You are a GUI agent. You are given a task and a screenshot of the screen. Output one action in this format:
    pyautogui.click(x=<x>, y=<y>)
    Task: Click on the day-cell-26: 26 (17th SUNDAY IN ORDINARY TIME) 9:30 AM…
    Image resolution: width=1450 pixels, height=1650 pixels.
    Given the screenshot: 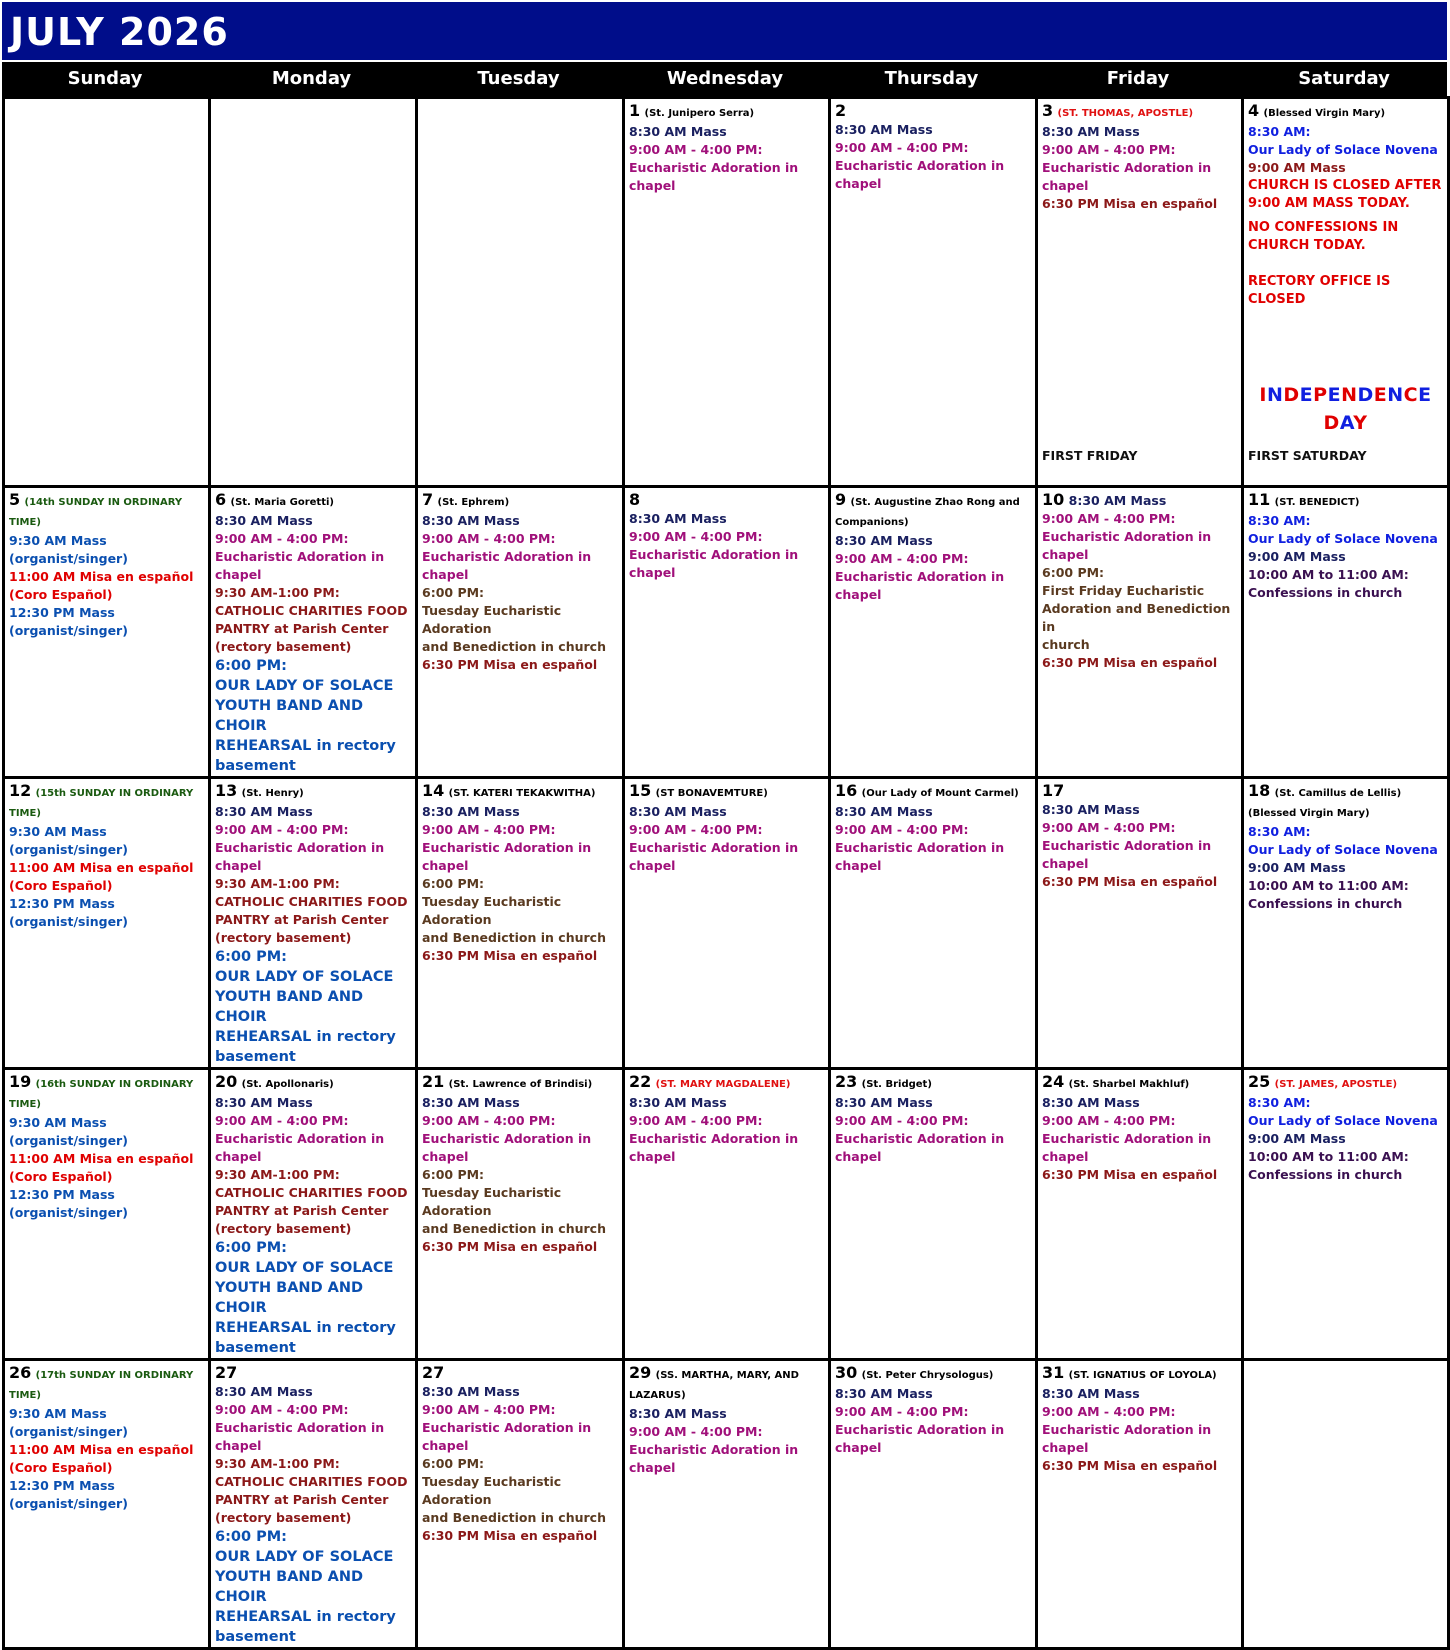 What is the action you would take?
    pyautogui.click(x=106, y=1504)
    